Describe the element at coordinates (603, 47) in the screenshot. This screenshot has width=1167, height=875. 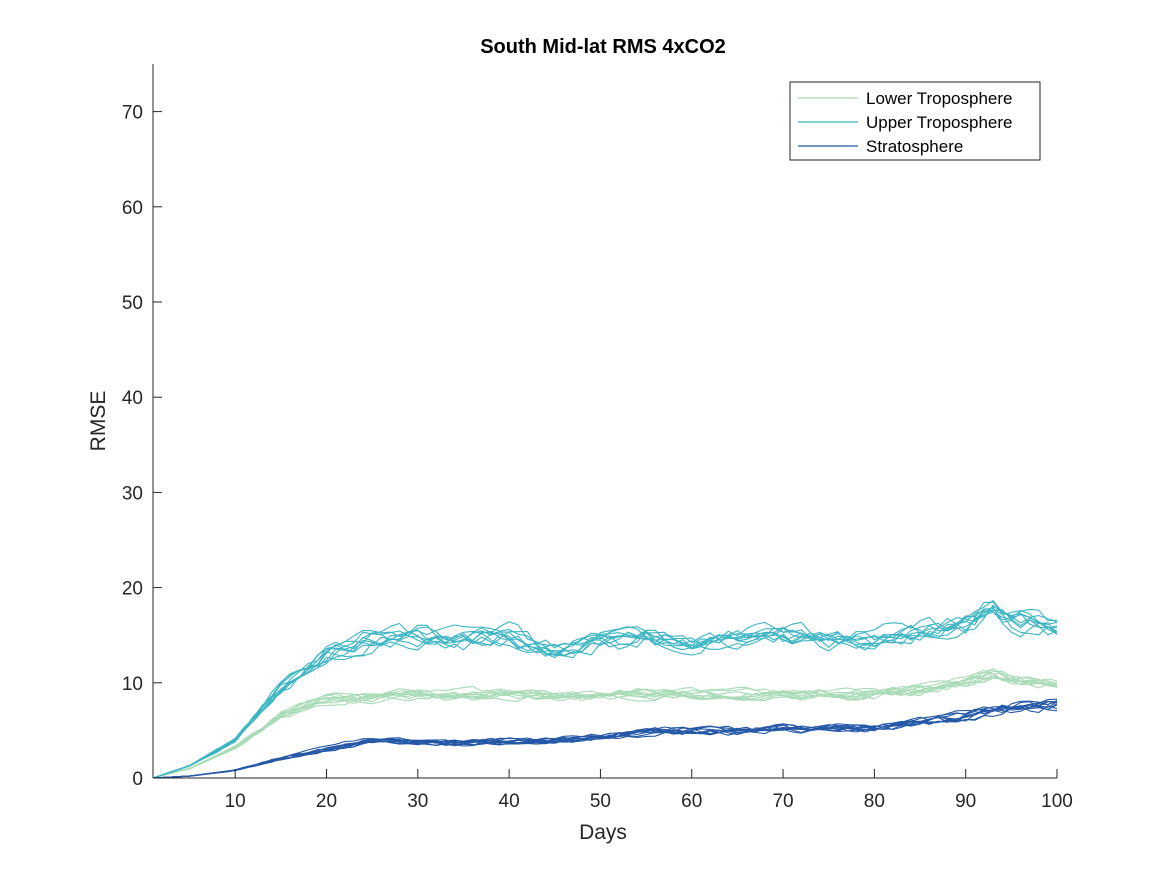
I see `chart-title: South Mid-lat RMS 4xCO2` at that location.